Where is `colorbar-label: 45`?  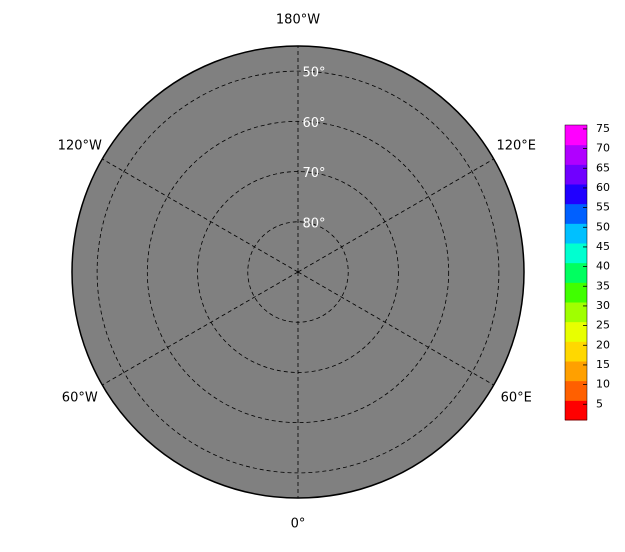
colorbar-label: 45 is located at coordinates (603, 246).